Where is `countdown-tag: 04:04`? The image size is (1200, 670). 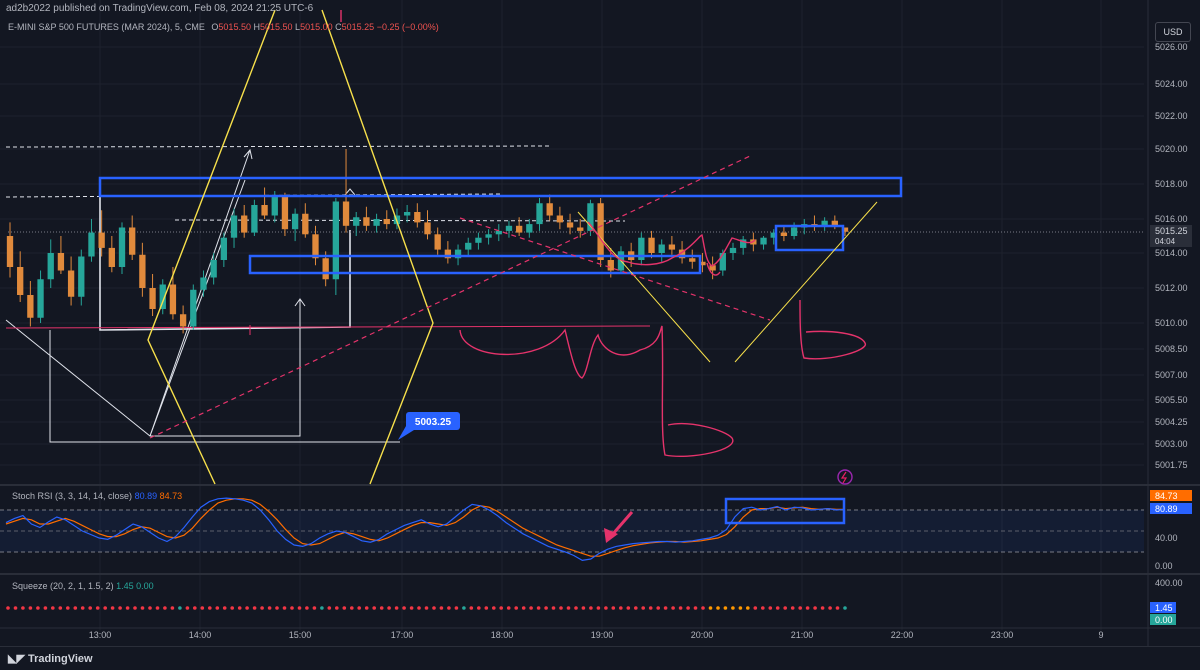 countdown-tag: 04:04 is located at coordinates (1165, 241).